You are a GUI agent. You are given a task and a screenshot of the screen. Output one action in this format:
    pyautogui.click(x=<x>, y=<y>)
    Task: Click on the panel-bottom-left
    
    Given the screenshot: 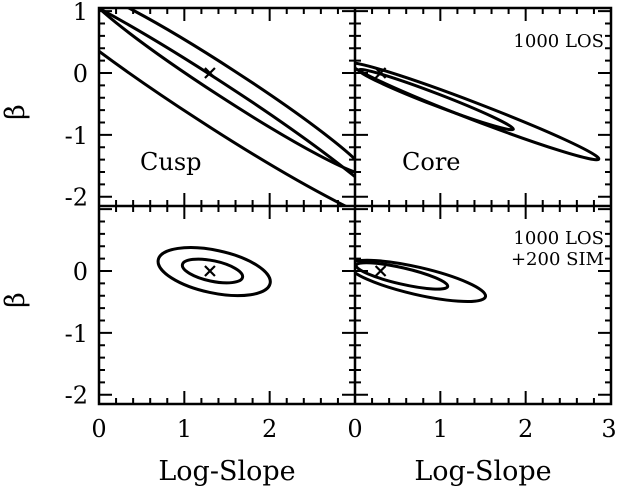 What is the action you would take?
    pyautogui.click(x=214, y=272)
    